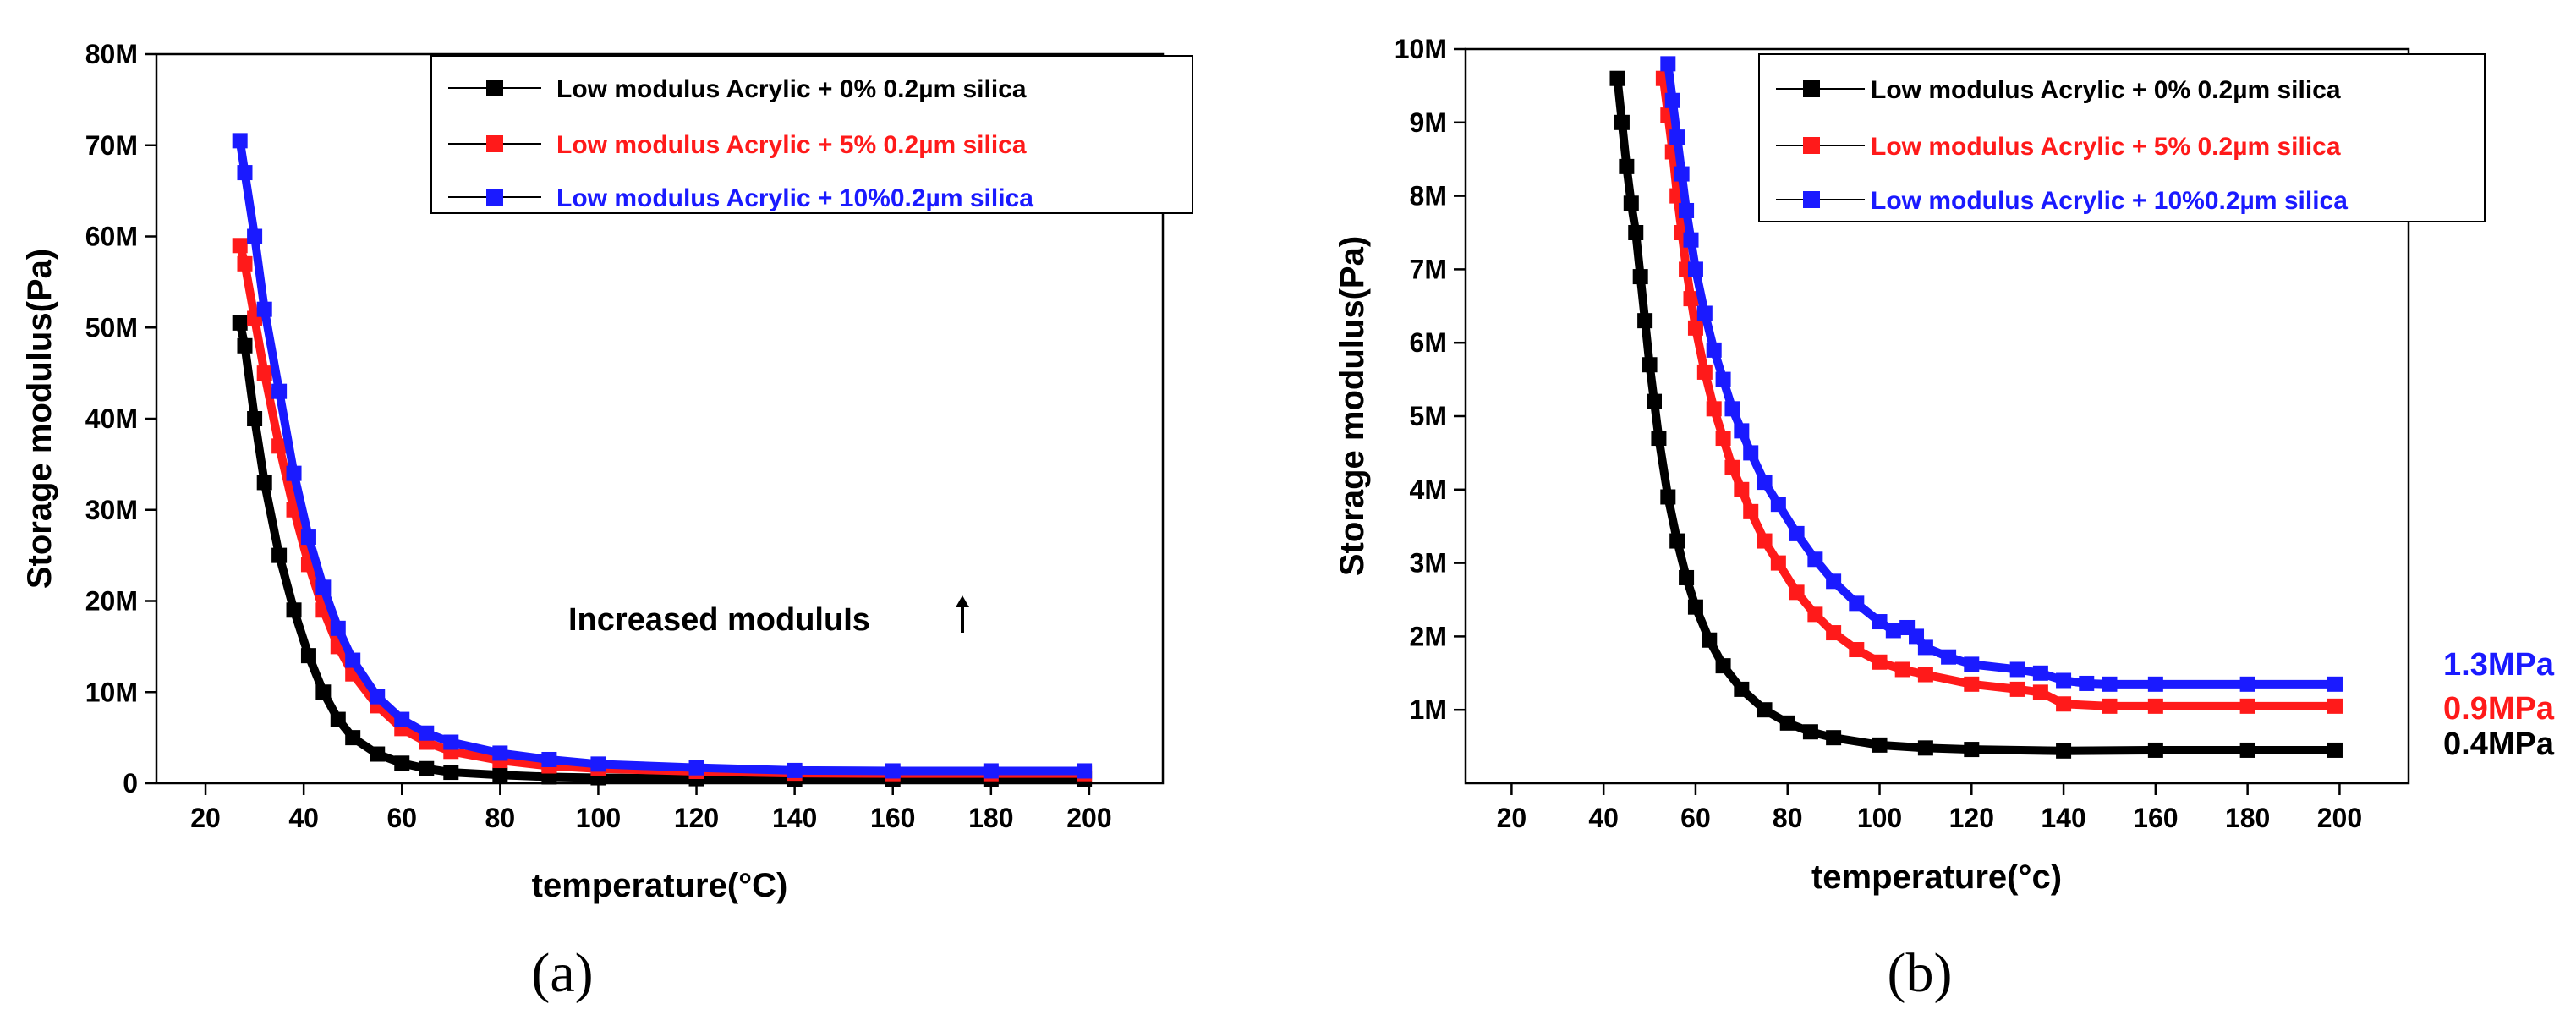 Image resolution: width=2576 pixels, height=1015 pixels. I want to click on y-tick-label: 40M, so click(111, 418).